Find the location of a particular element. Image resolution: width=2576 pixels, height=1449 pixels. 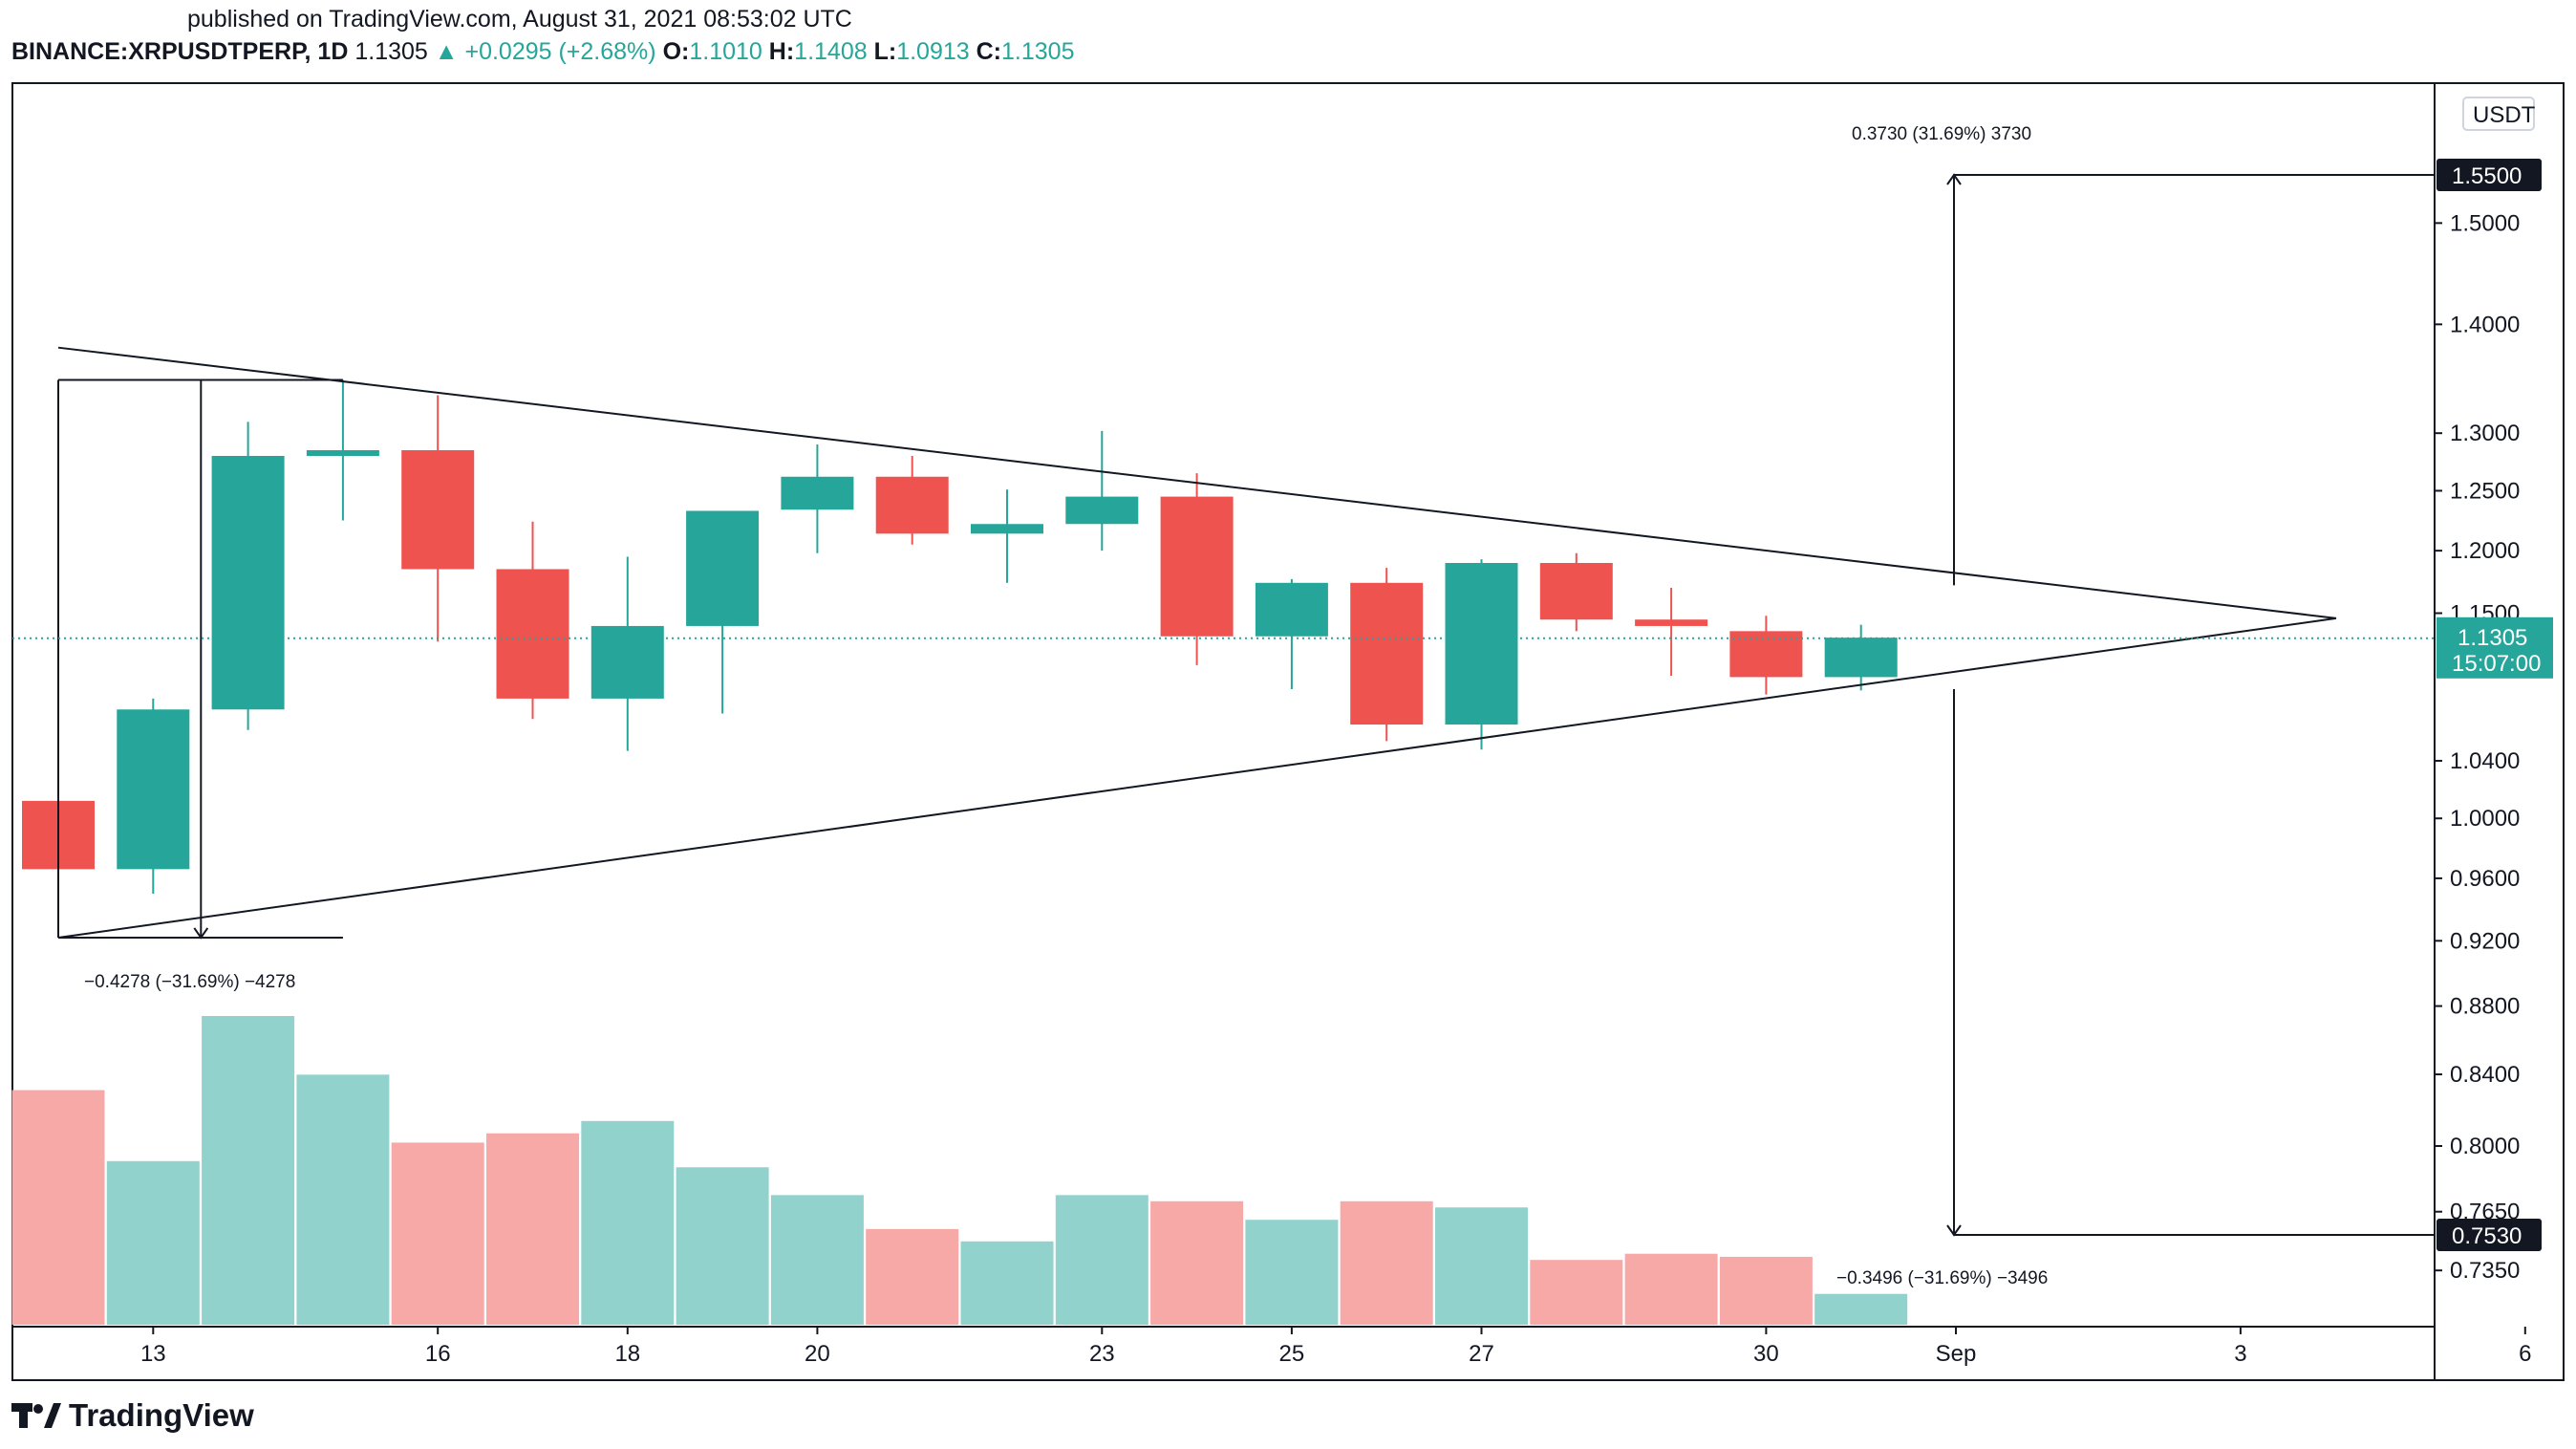

bar-countdown: 15:07:00 is located at coordinates (2496, 664).